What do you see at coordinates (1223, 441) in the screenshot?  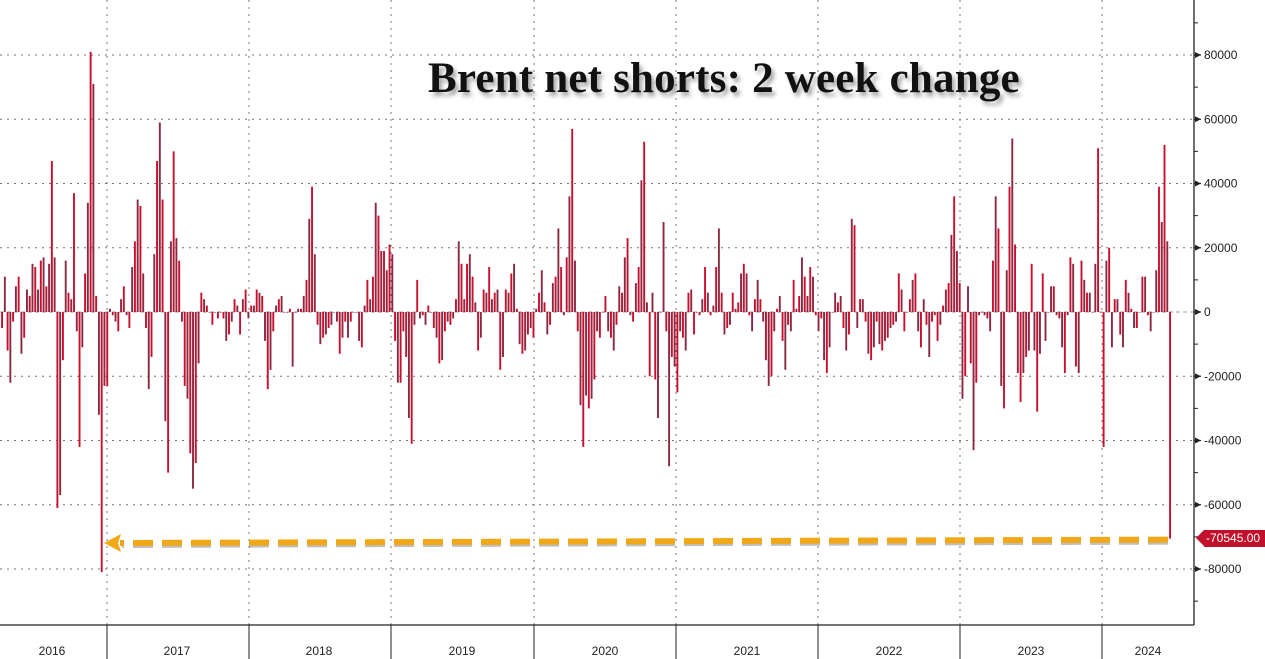 I see `y-tick-label: -40000` at bounding box center [1223, 441].